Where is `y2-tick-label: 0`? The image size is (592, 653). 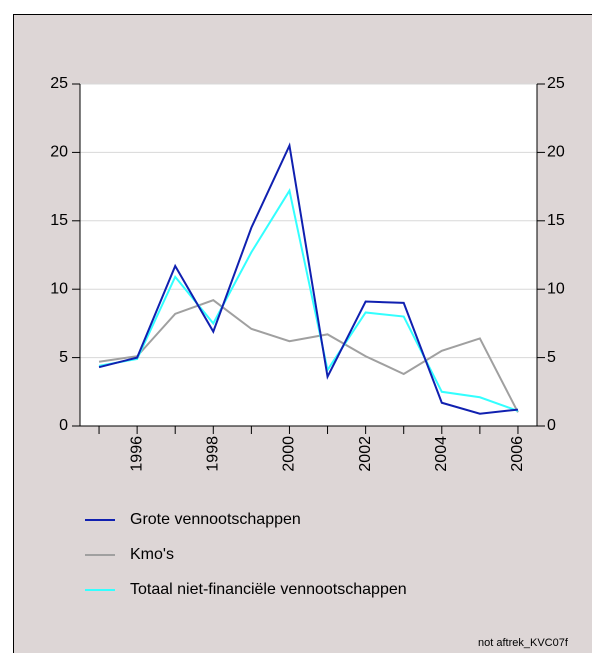 y2-tick-label: 0 is located at coordinates (551, 425).